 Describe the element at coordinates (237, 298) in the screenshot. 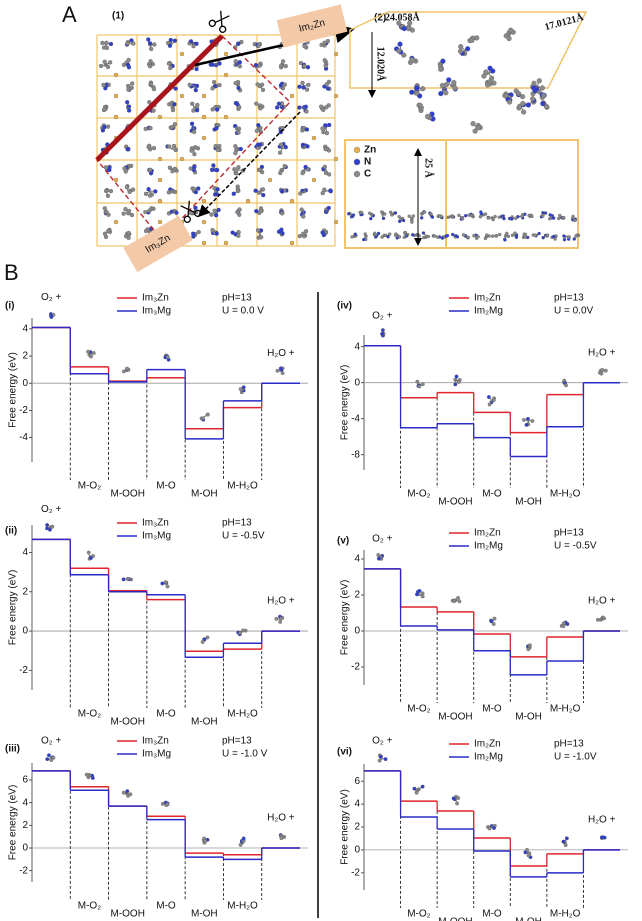

I see `annotation: pH=13` at that location.